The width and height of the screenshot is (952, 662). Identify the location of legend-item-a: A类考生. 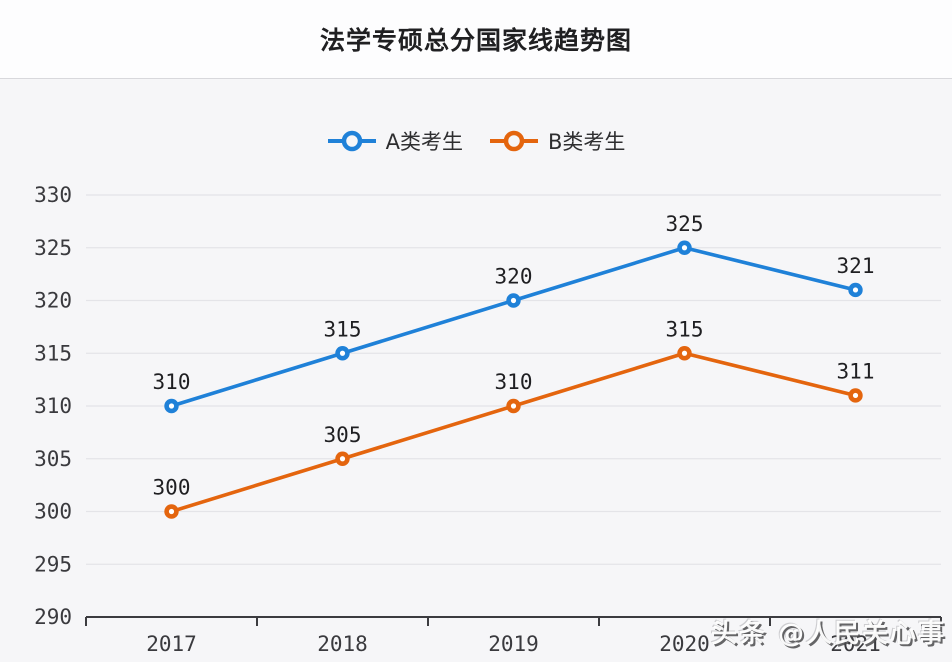
(395, 141).